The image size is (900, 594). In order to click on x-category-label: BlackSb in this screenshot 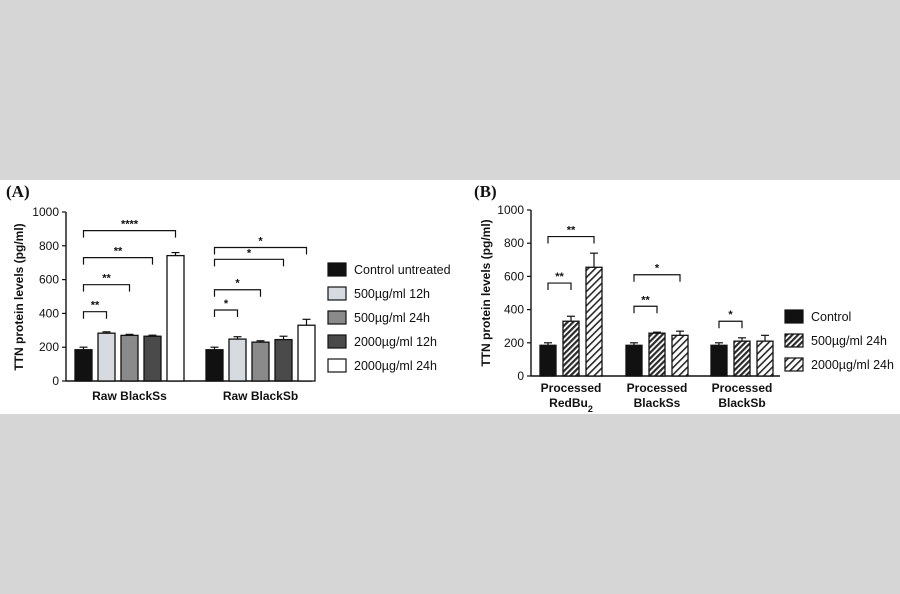, I will do `click(741, 403)`.